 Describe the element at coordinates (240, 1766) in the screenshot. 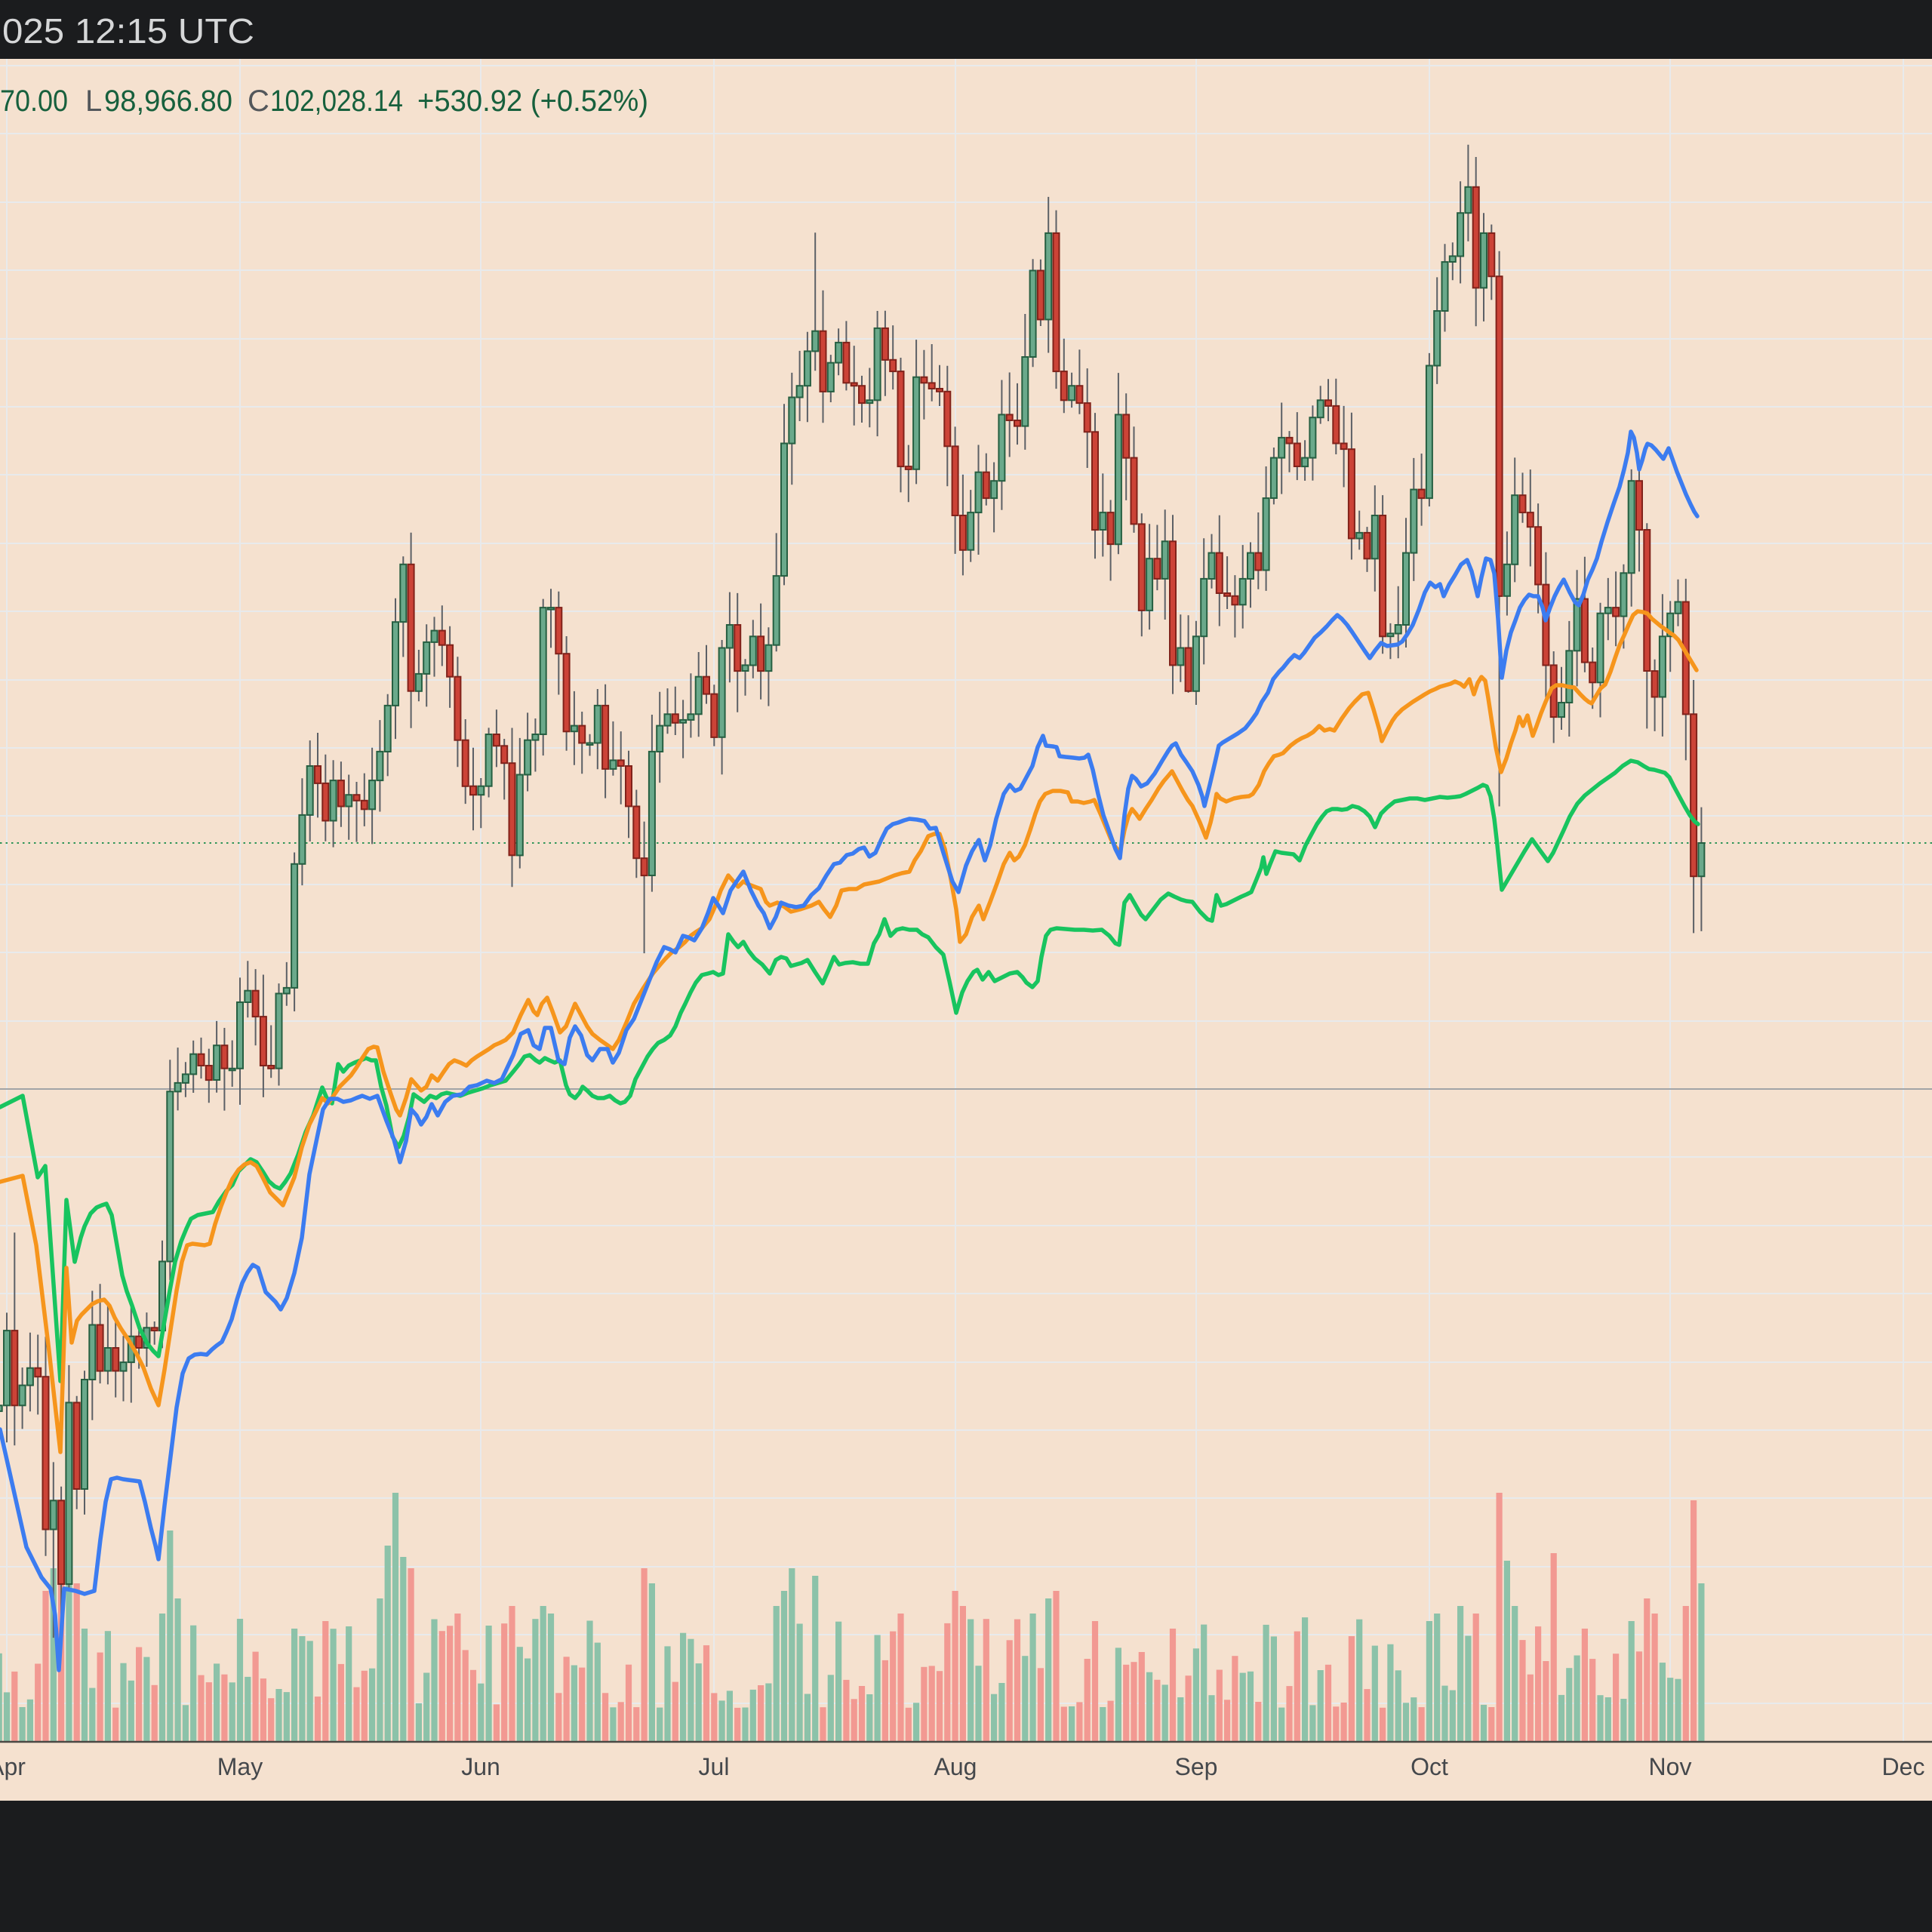

I see `svg-text: May` at that location.